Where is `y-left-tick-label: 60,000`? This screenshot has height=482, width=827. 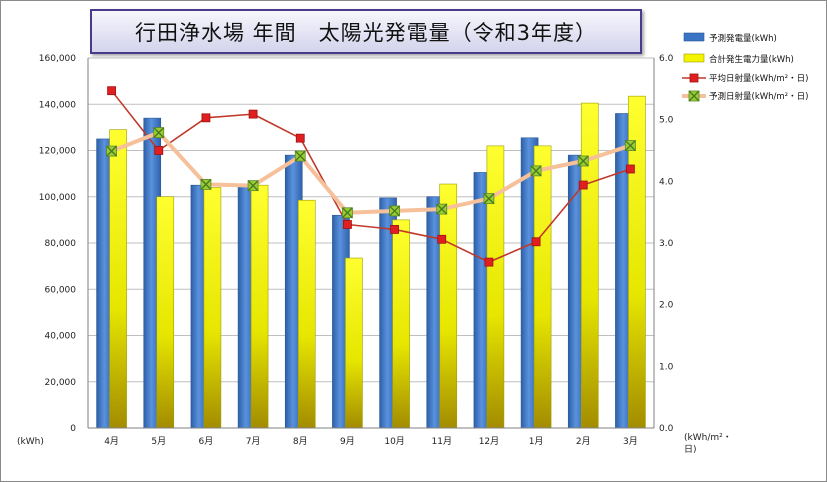 y-left-tick-label: 60,000 is located at coordinates (61, 290).